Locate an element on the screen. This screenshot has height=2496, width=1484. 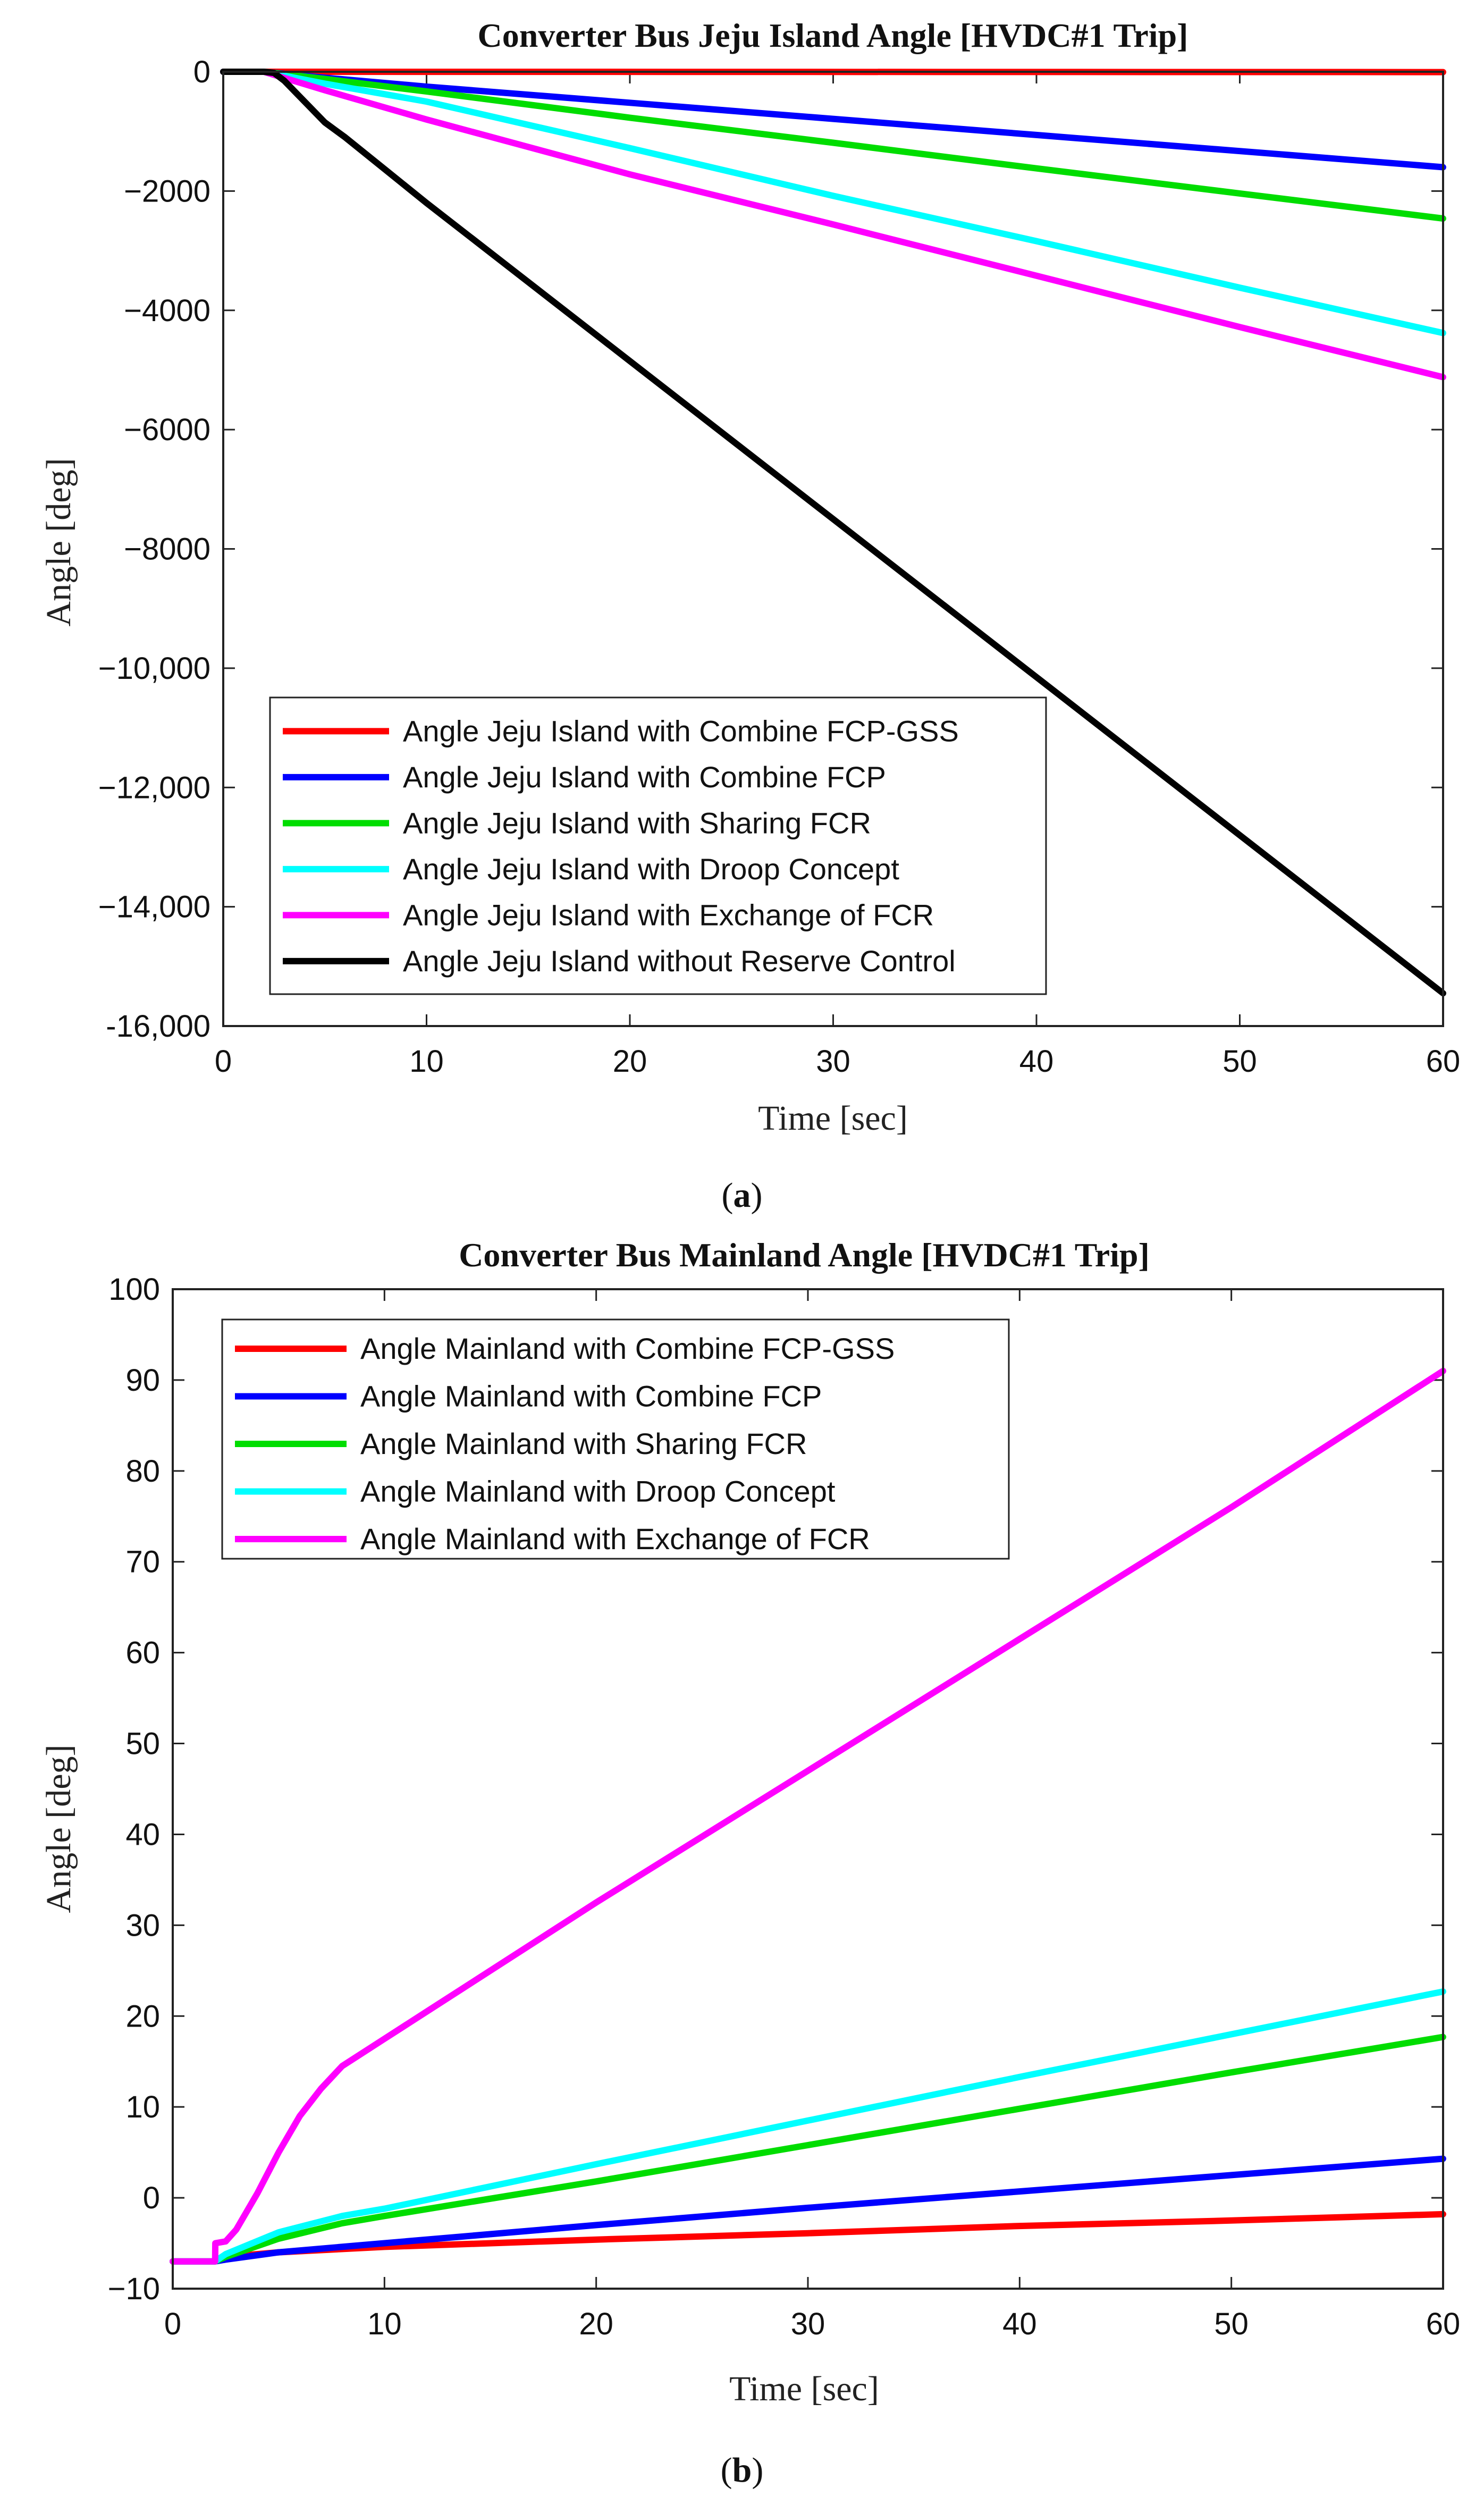
chart-a-xtick-label: 10 is located at coordinates (426, 1061).